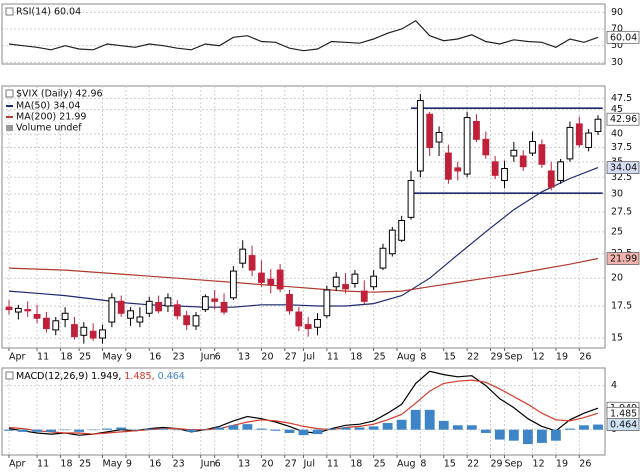 This screenshot has width=640, height=472. I want to click on x-tick-label: Apr, so click(17, 357).